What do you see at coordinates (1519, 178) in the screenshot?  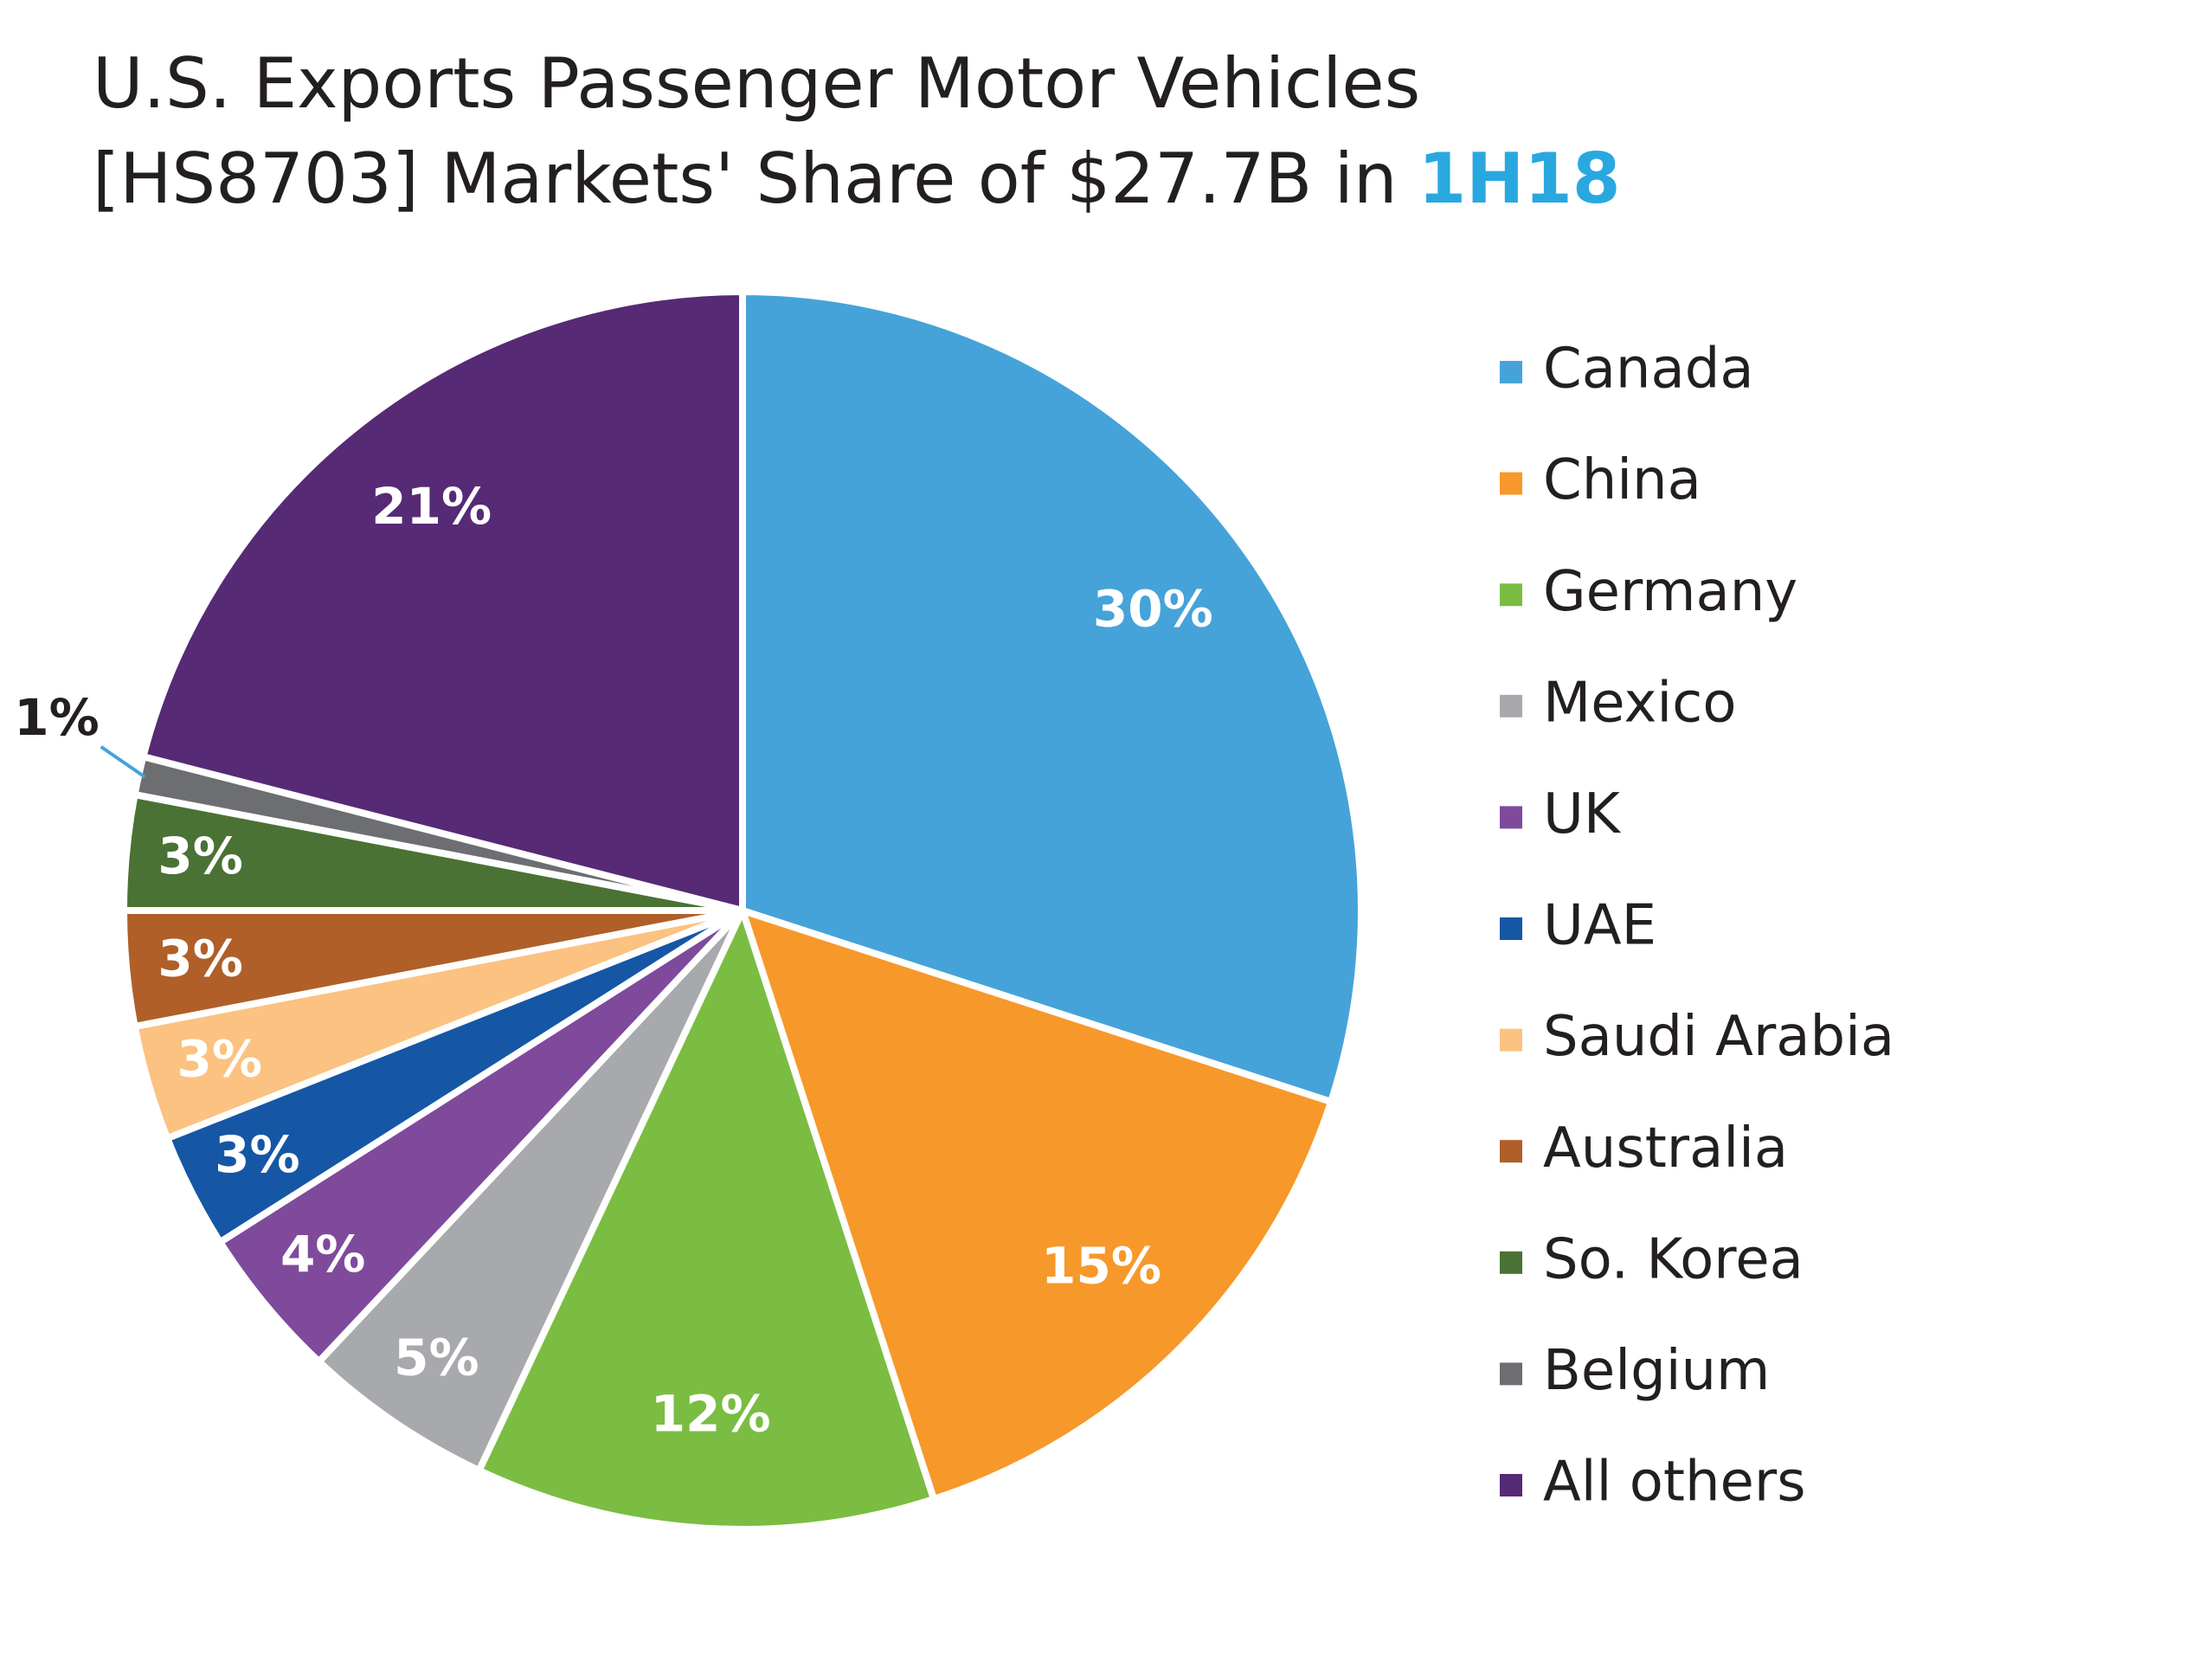 I see `chart-title-highlight: 1H18` at bounding box center [1519, 178].